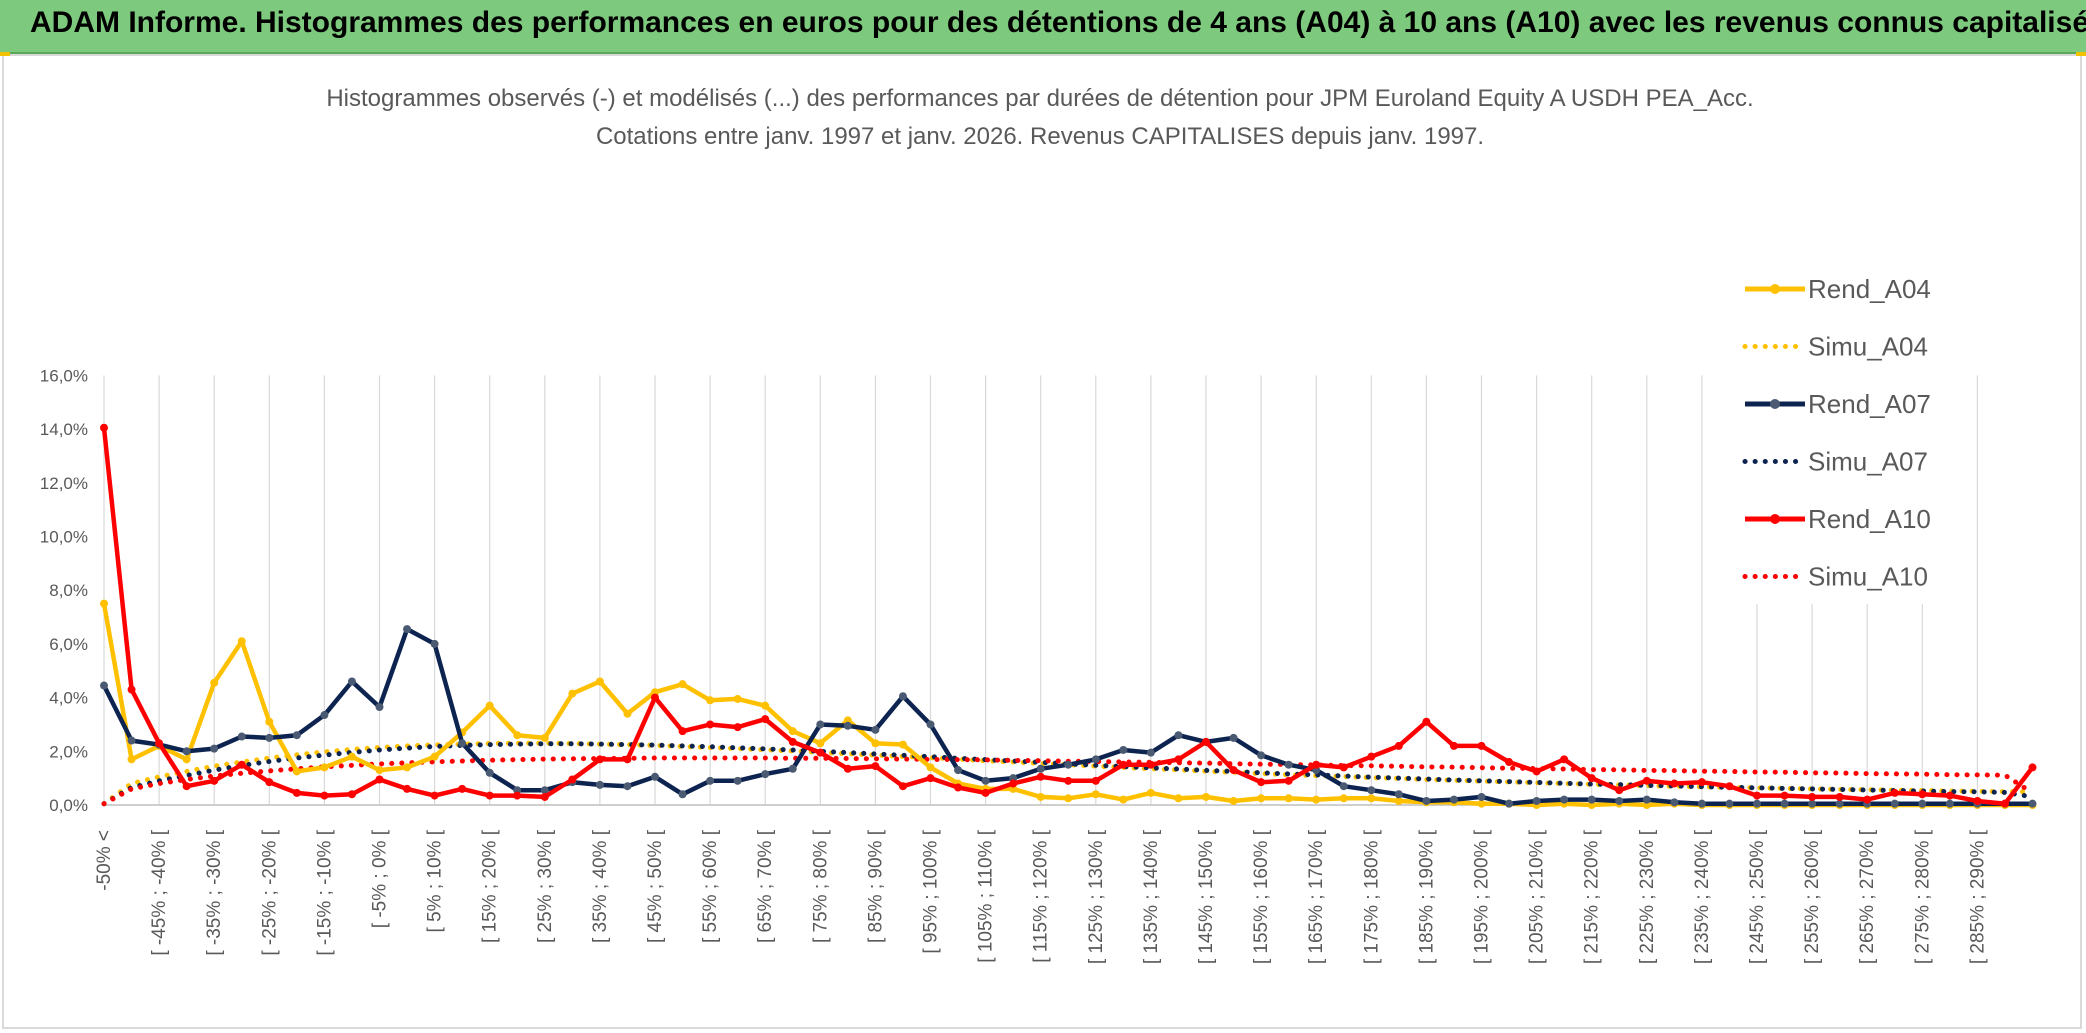  What do you see at coordinates (1537, 896) in the screenshot?
I see `x-tick-label: [ 205% ; 210% [` at bounding box center [1537, 896].